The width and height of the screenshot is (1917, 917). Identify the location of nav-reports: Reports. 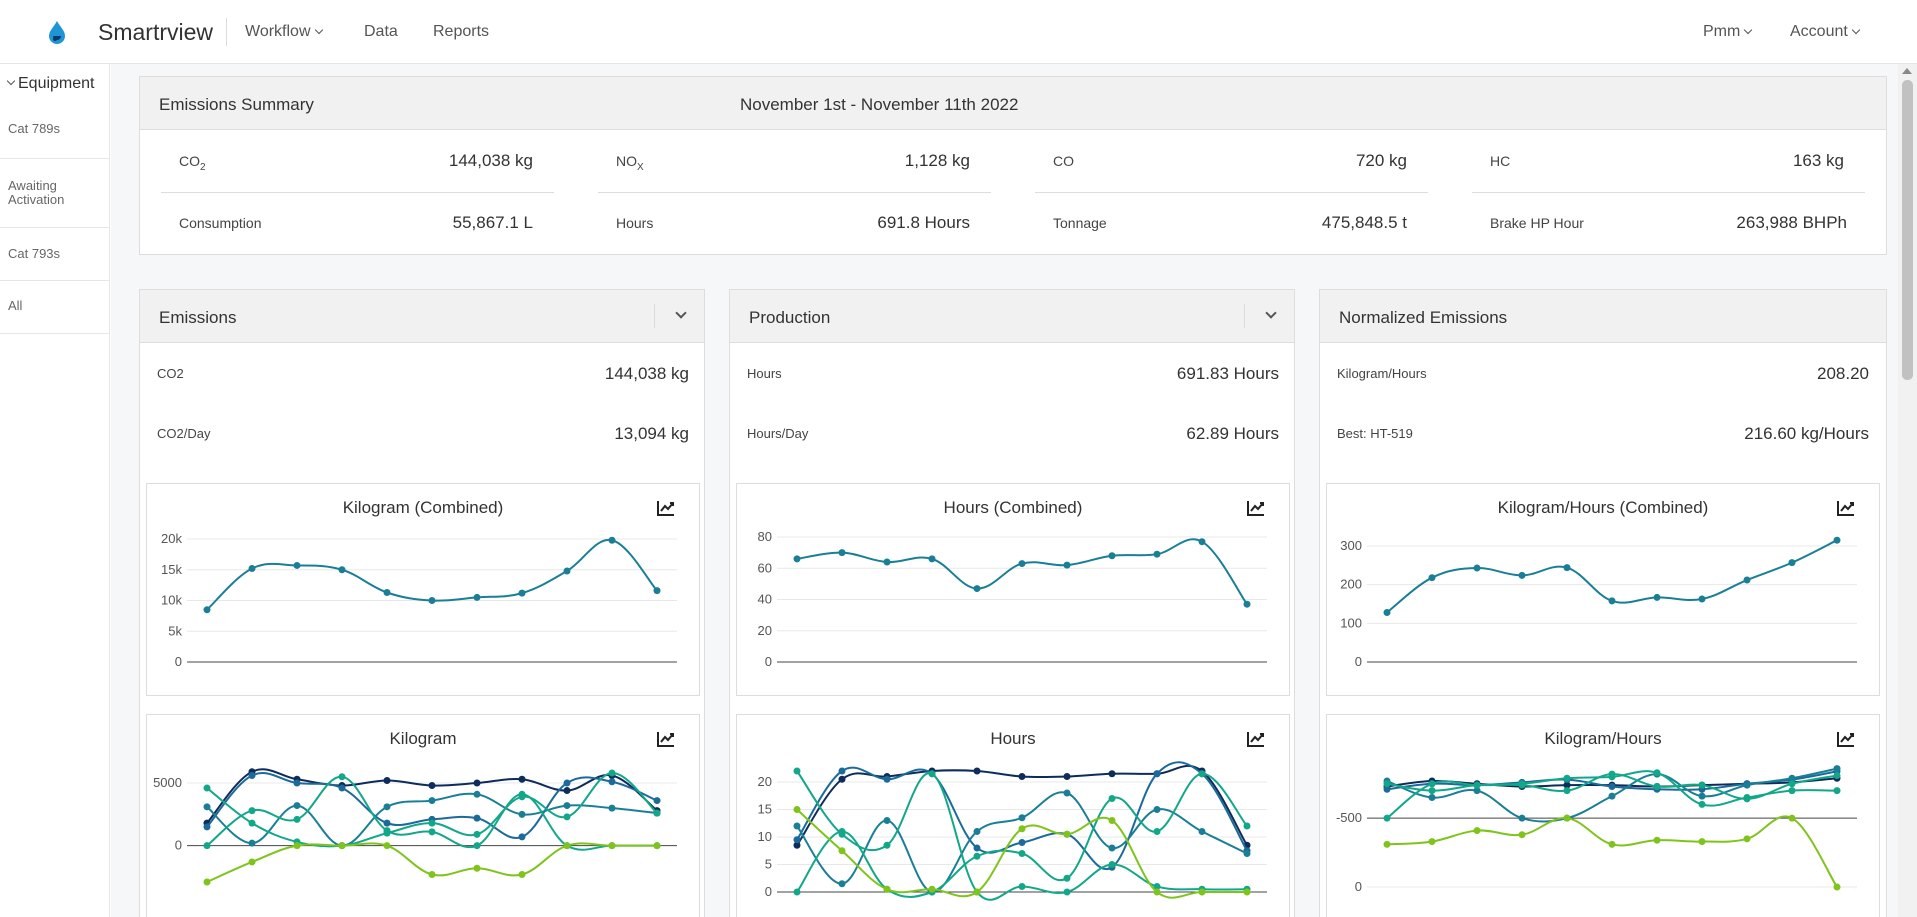
(461, 31).